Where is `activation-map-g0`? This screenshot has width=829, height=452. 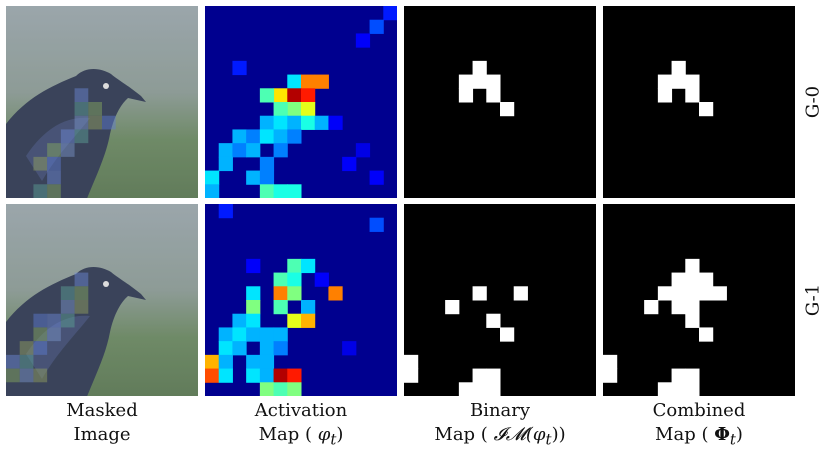 activation-map-g0 is located at coordinates (301, 102).